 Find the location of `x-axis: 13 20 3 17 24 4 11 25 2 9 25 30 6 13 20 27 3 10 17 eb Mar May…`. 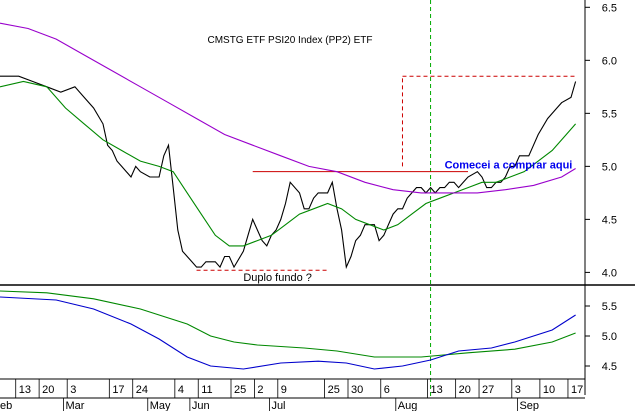

x-axis: 13 20 3 17 24 4 11 25 2 9 25 30 6 13 20 27 3 10 17 eb Mar May… is located at coordinates (292, 394).